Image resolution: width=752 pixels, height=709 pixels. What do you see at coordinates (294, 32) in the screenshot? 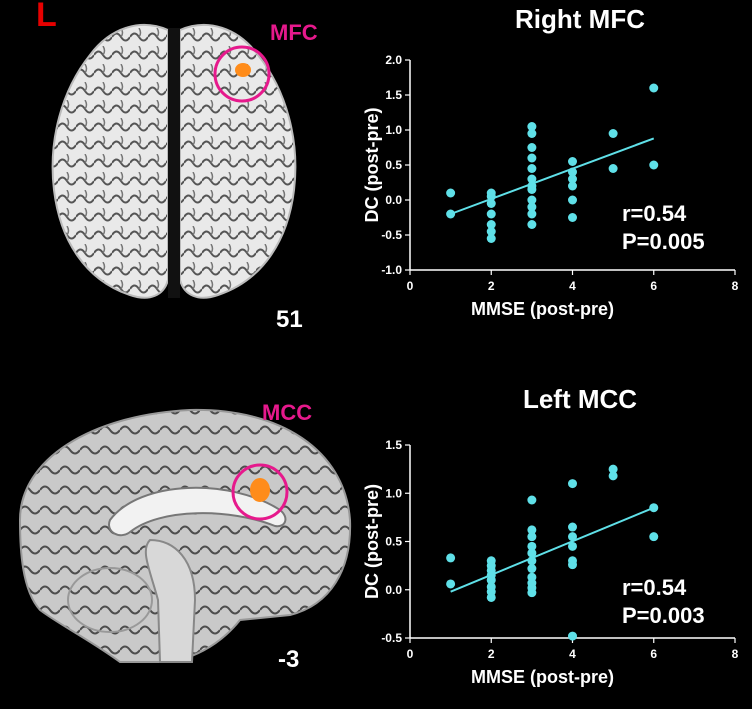
I see `region-label-mfc: MFC` at bounding box center [294, 32].